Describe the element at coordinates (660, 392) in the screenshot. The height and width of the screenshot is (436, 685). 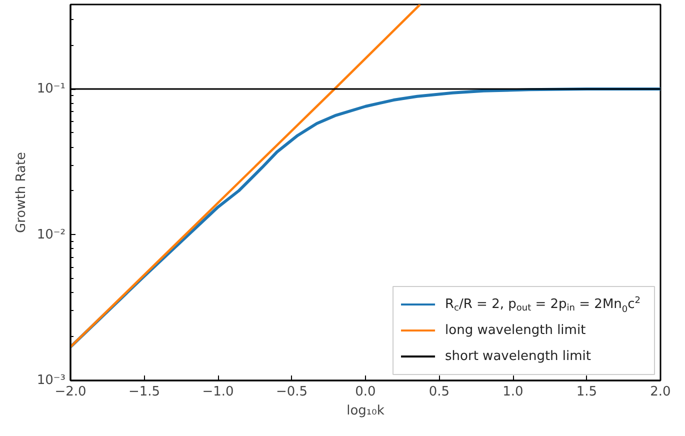
I see `x-tick-label: 2.0` at that location.